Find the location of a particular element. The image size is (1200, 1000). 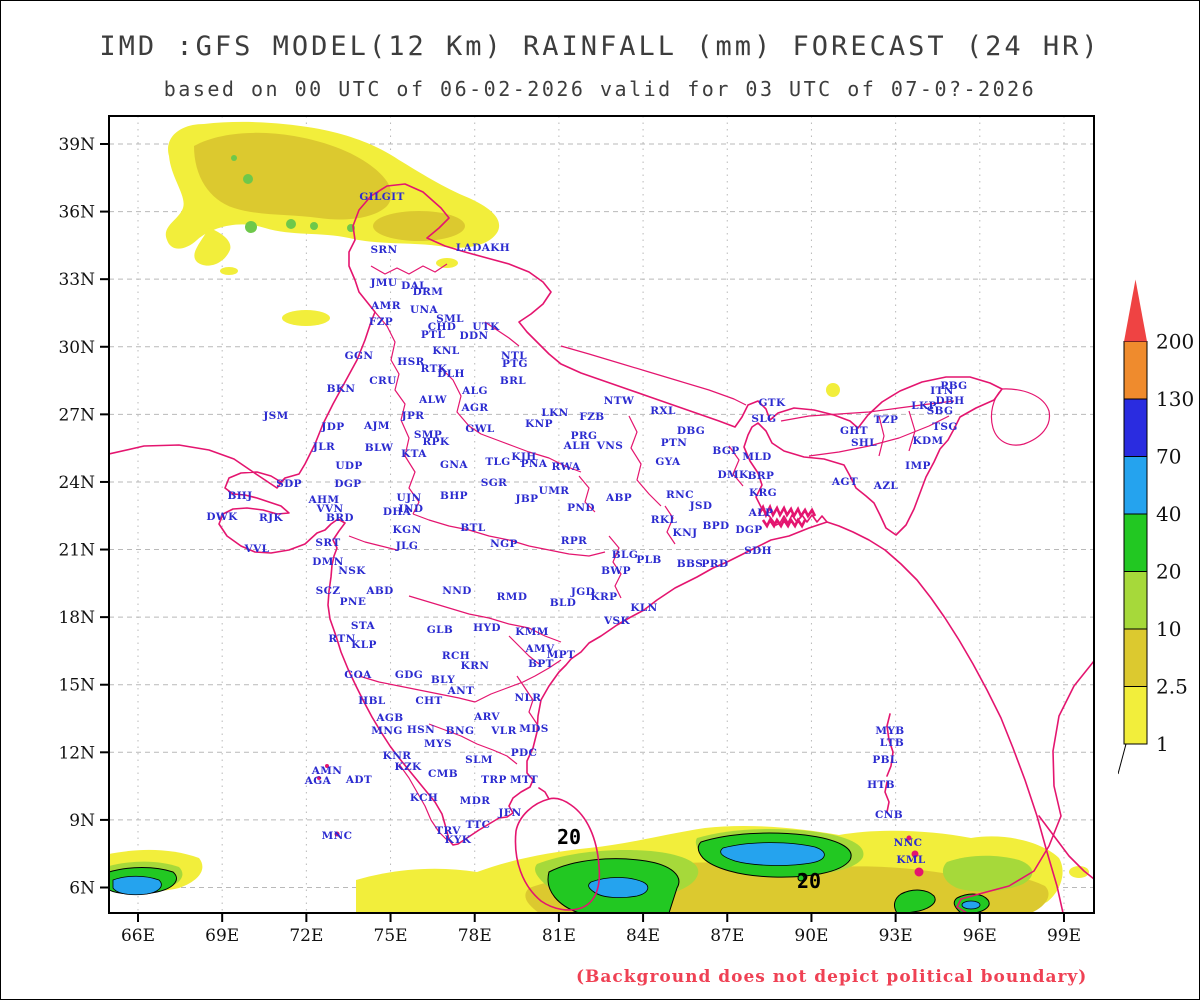

svg-text: 27N is located at coordinates (76, 415).